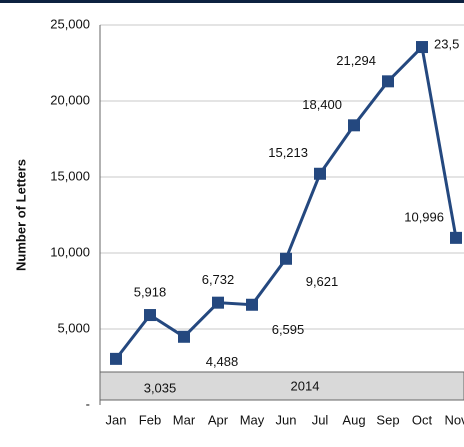 The width and height of the screenshot is (464, 447). Describe the element at coordinates (305, 385) in the screenshot. I see `group-label: 2014` at that location.